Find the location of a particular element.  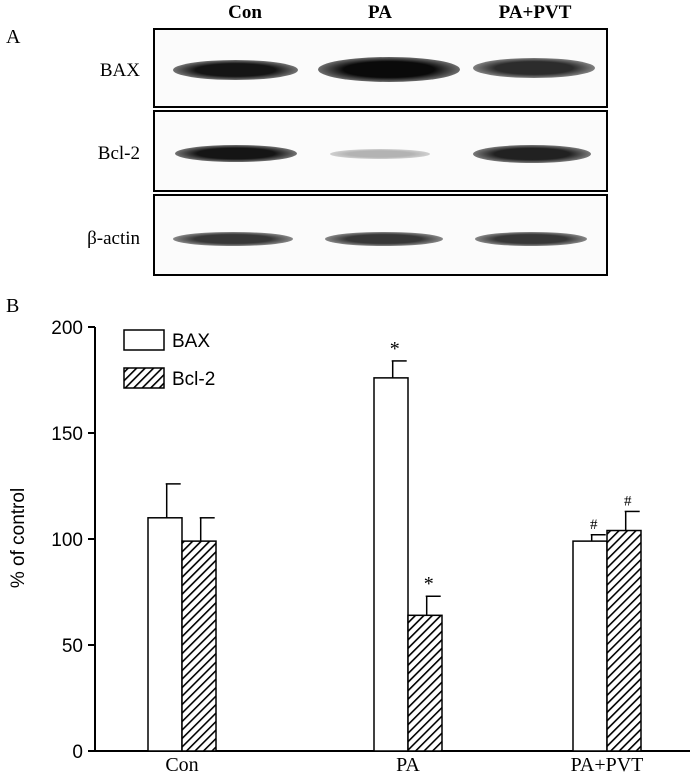

x-tick-label: PA+PVT is located at coordinates (607, 764).